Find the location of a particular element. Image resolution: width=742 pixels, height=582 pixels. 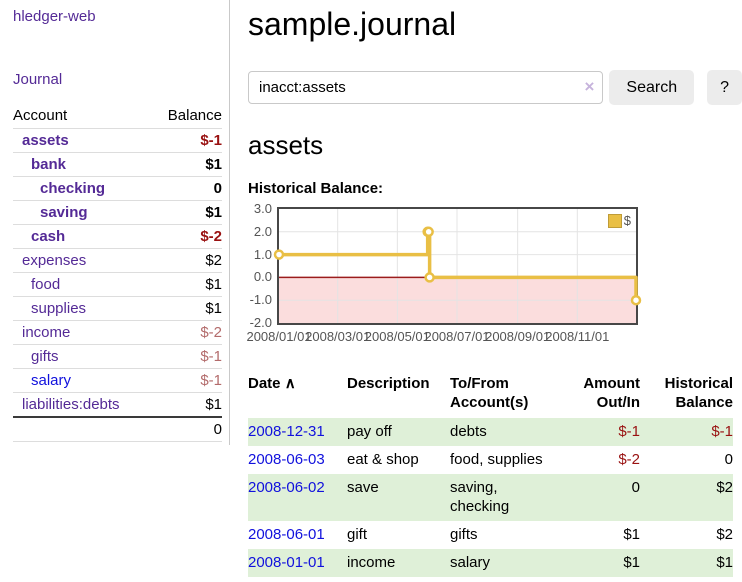

transaction-description: gift is located at coordinates (357, 534).